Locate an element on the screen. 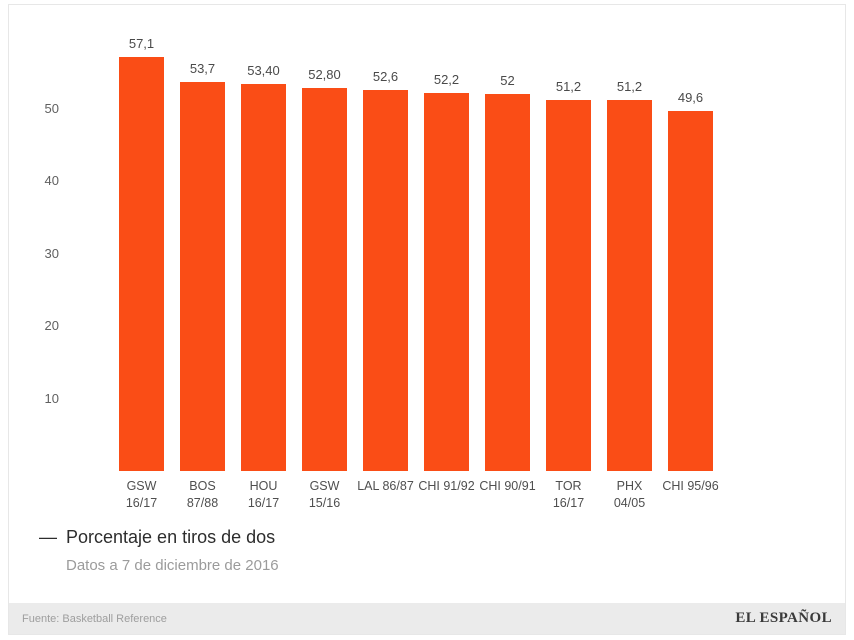 The height and width of the screenshot is (640, 854). x-axis-category-label: CHI 95/96 is located at coordinates (690, 486).